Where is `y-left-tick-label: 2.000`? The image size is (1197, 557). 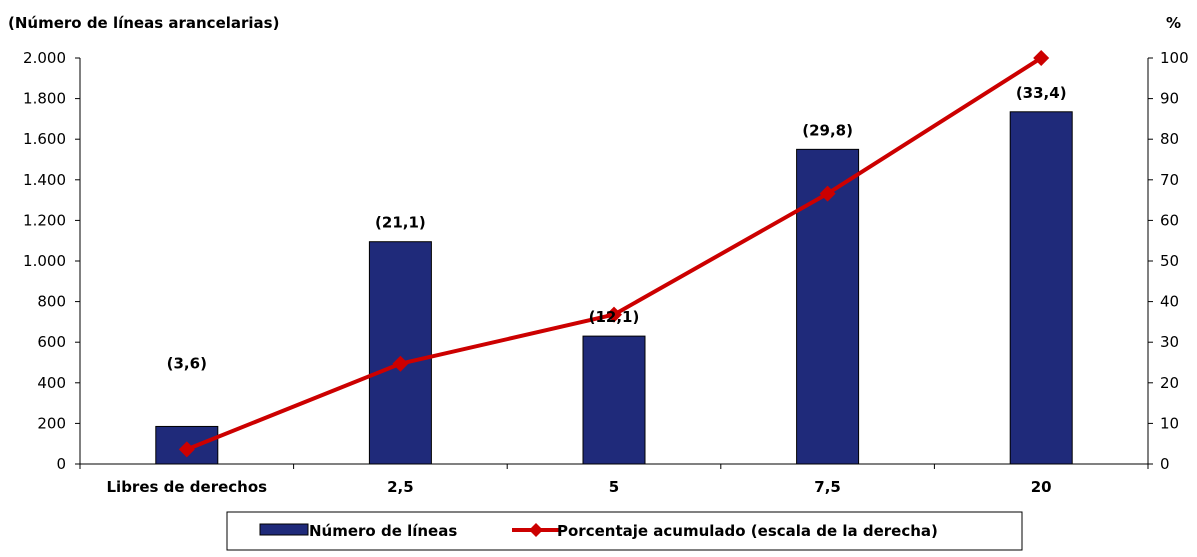
y-left-tick-label: 2.000 is located at coordinates (44, 58).